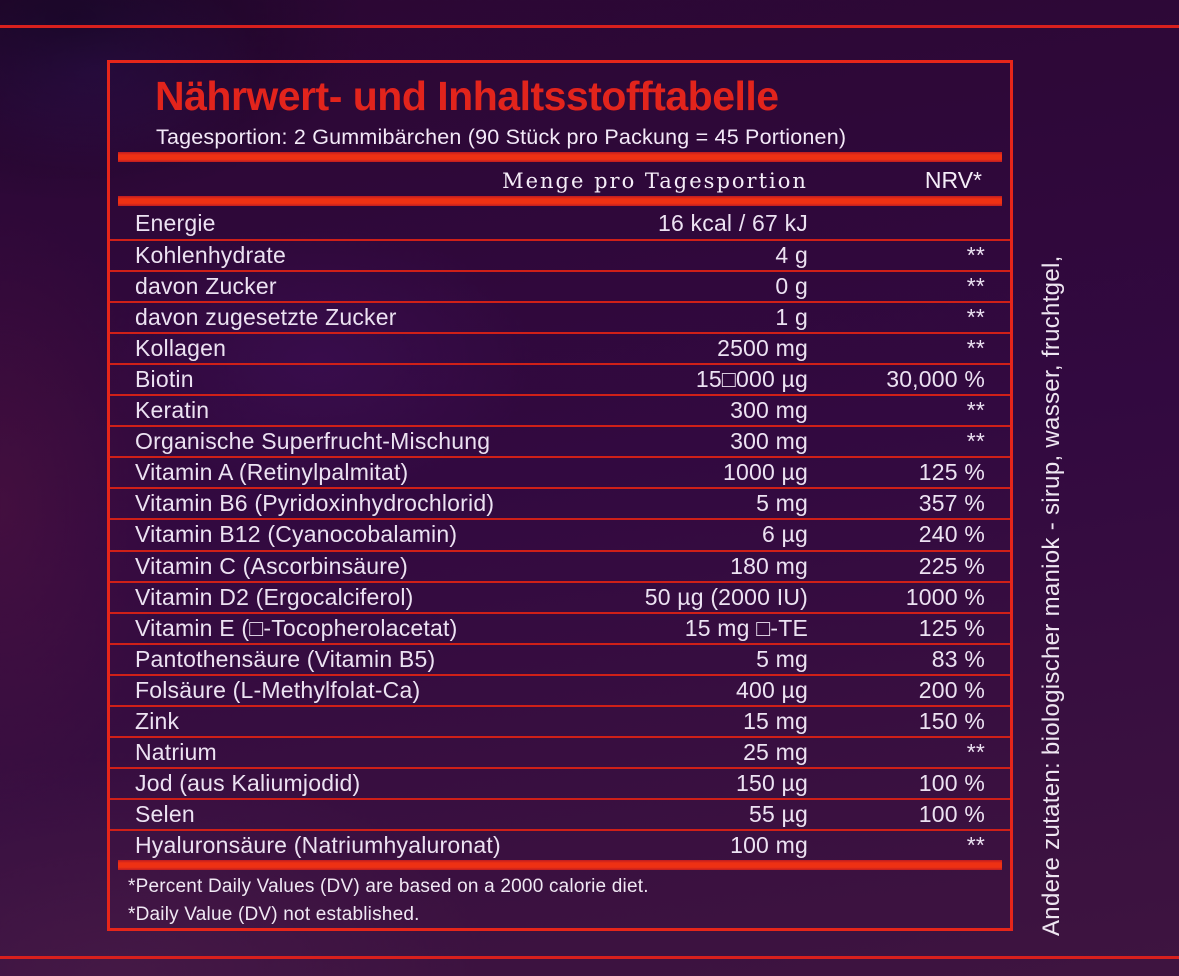 This screenshot has height=976, width=1179. Describe the element at coordinates (175, 223) in the screenshot. I see `nutrient-name: Energie` at that location.